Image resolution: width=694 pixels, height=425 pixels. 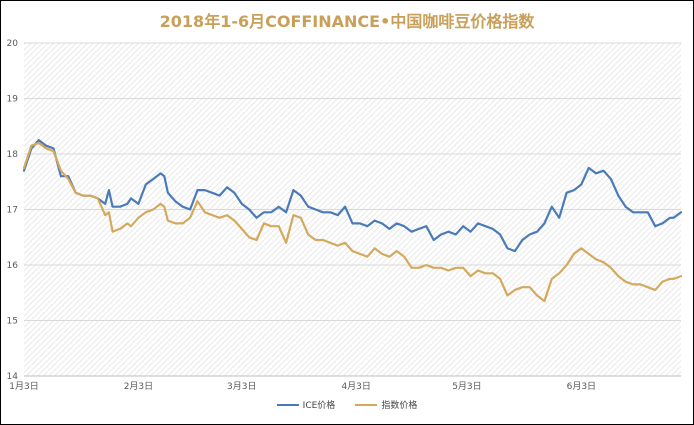 I want to click on legend-label-index: 指数价格, so click(x=399, y=406).